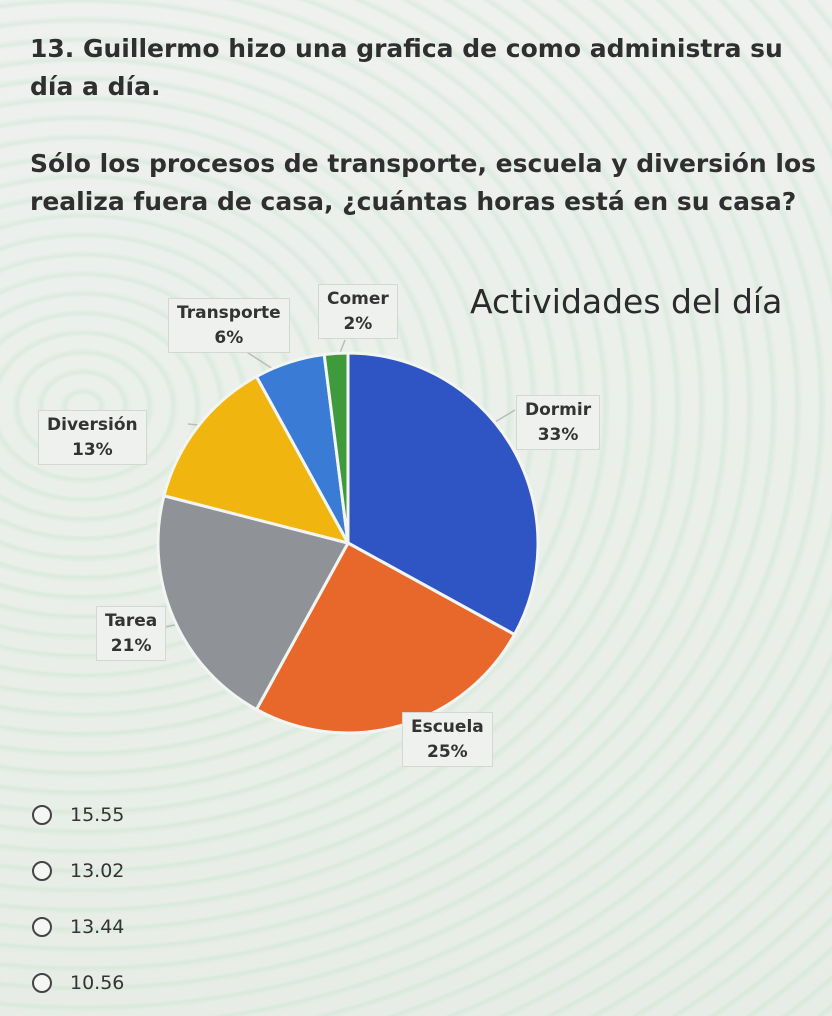  I want to click on label-escuela: Escuela 25%, so click(447, 740).